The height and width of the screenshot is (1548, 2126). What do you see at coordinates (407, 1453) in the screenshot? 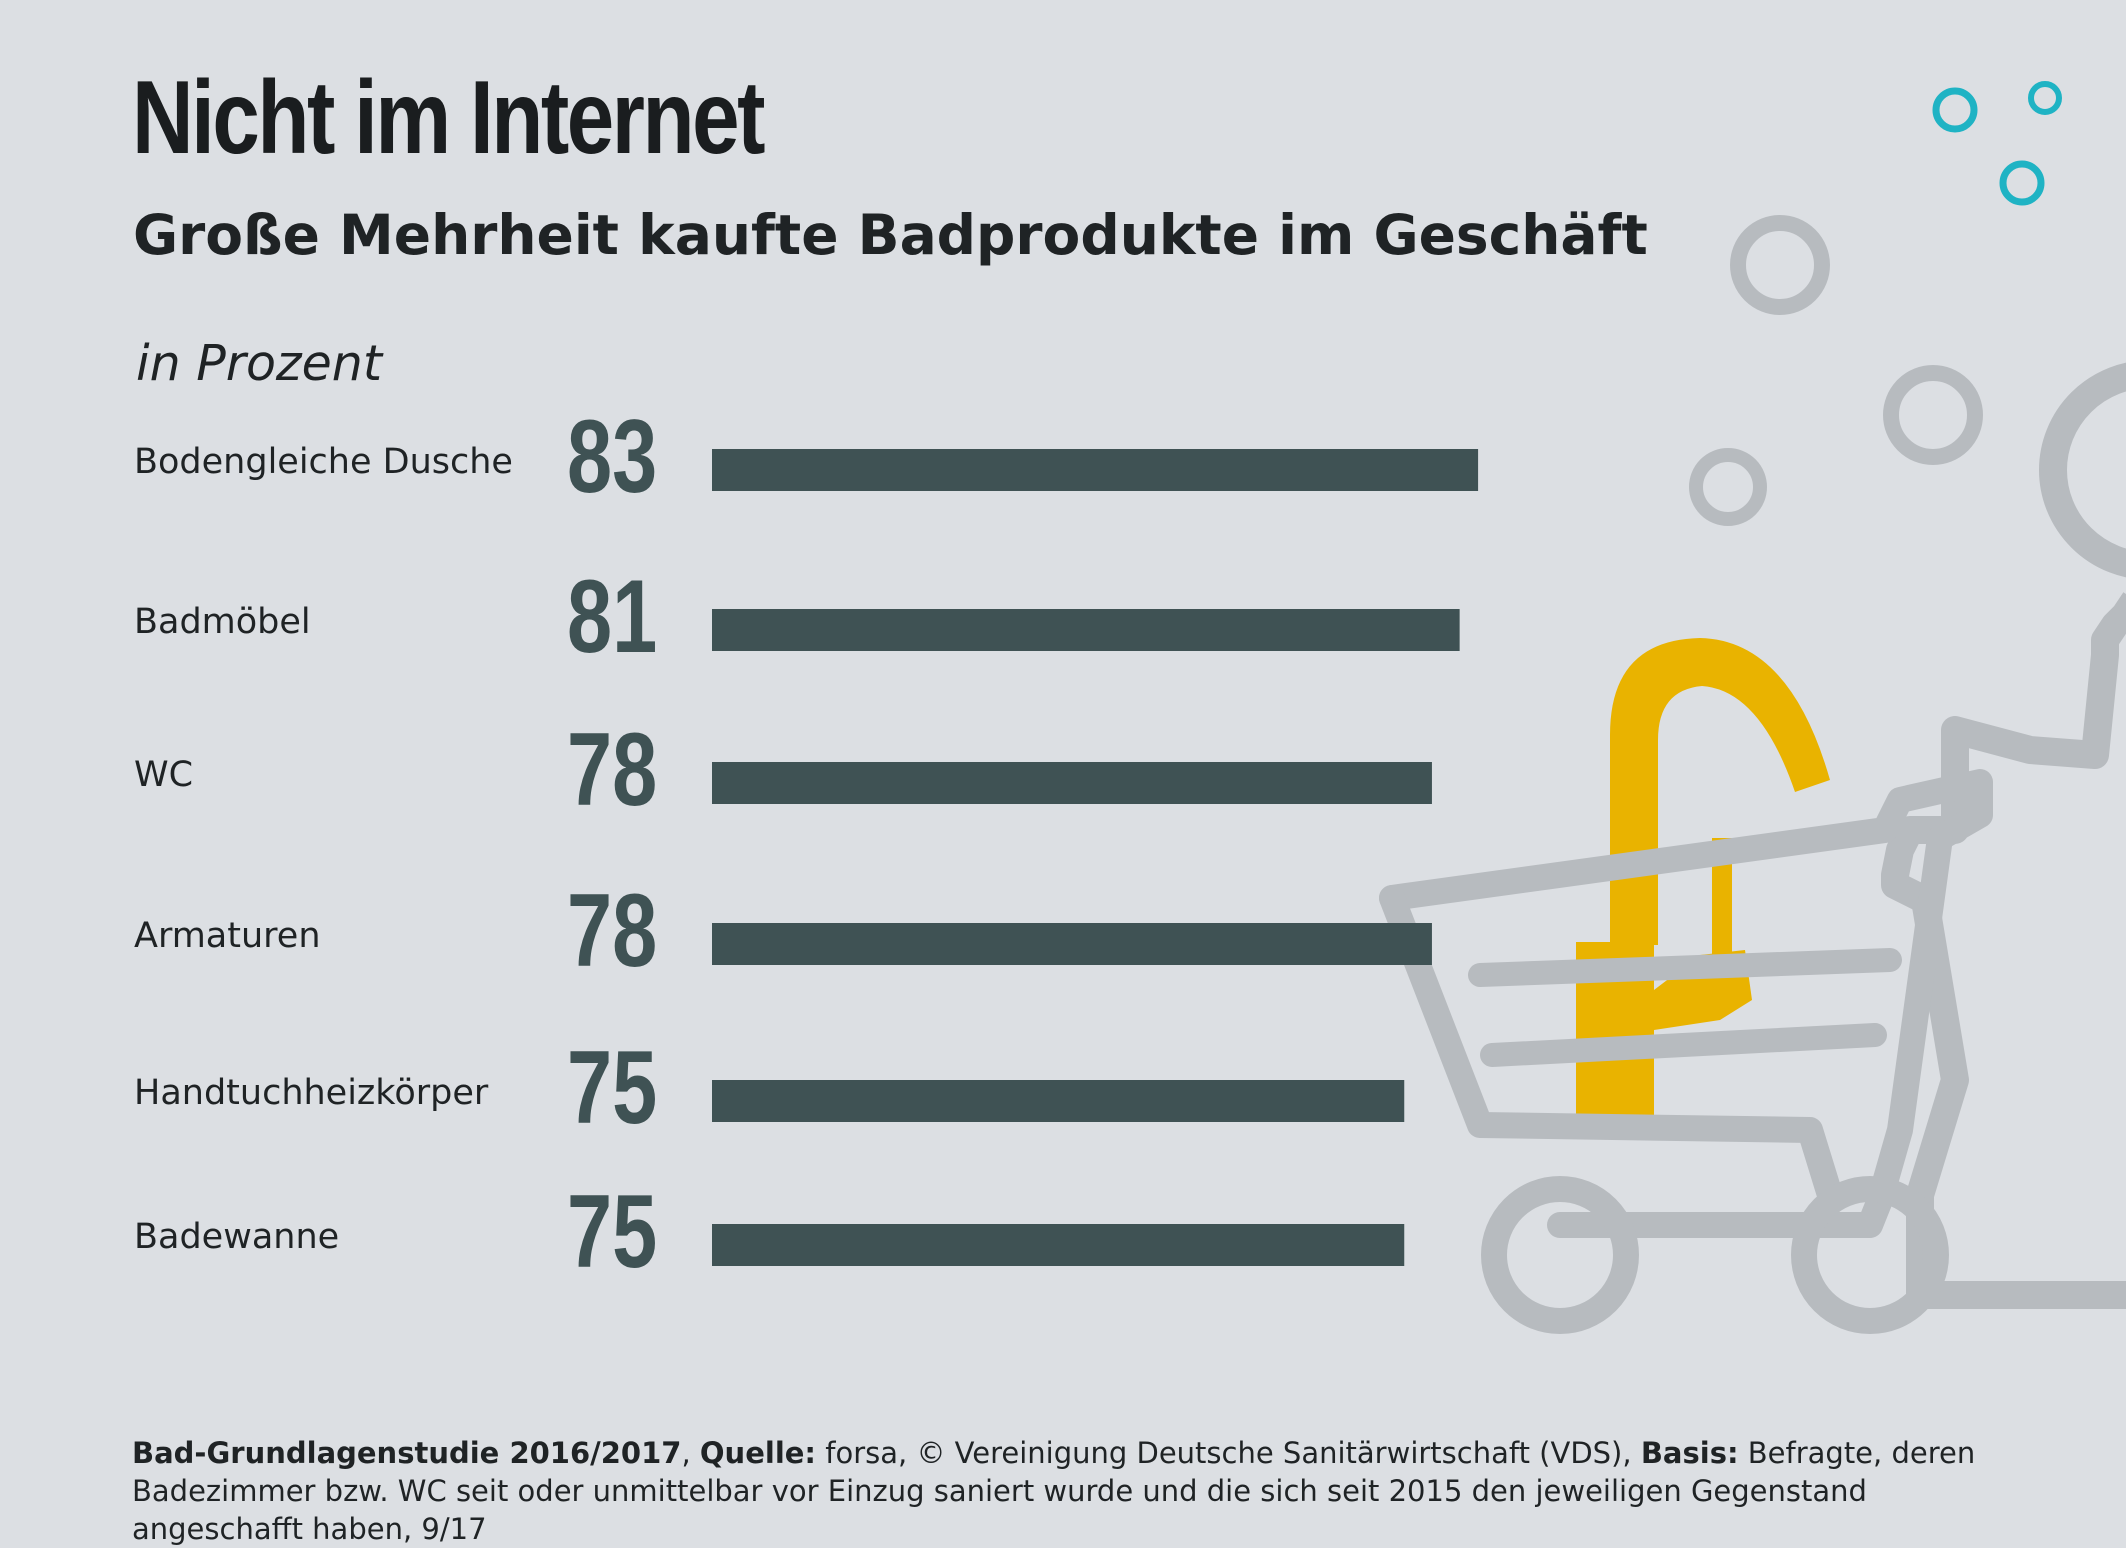
I see `study-label: Bad-Grundlagenstudie 2016/2017` at bounding box center [407, 1453].